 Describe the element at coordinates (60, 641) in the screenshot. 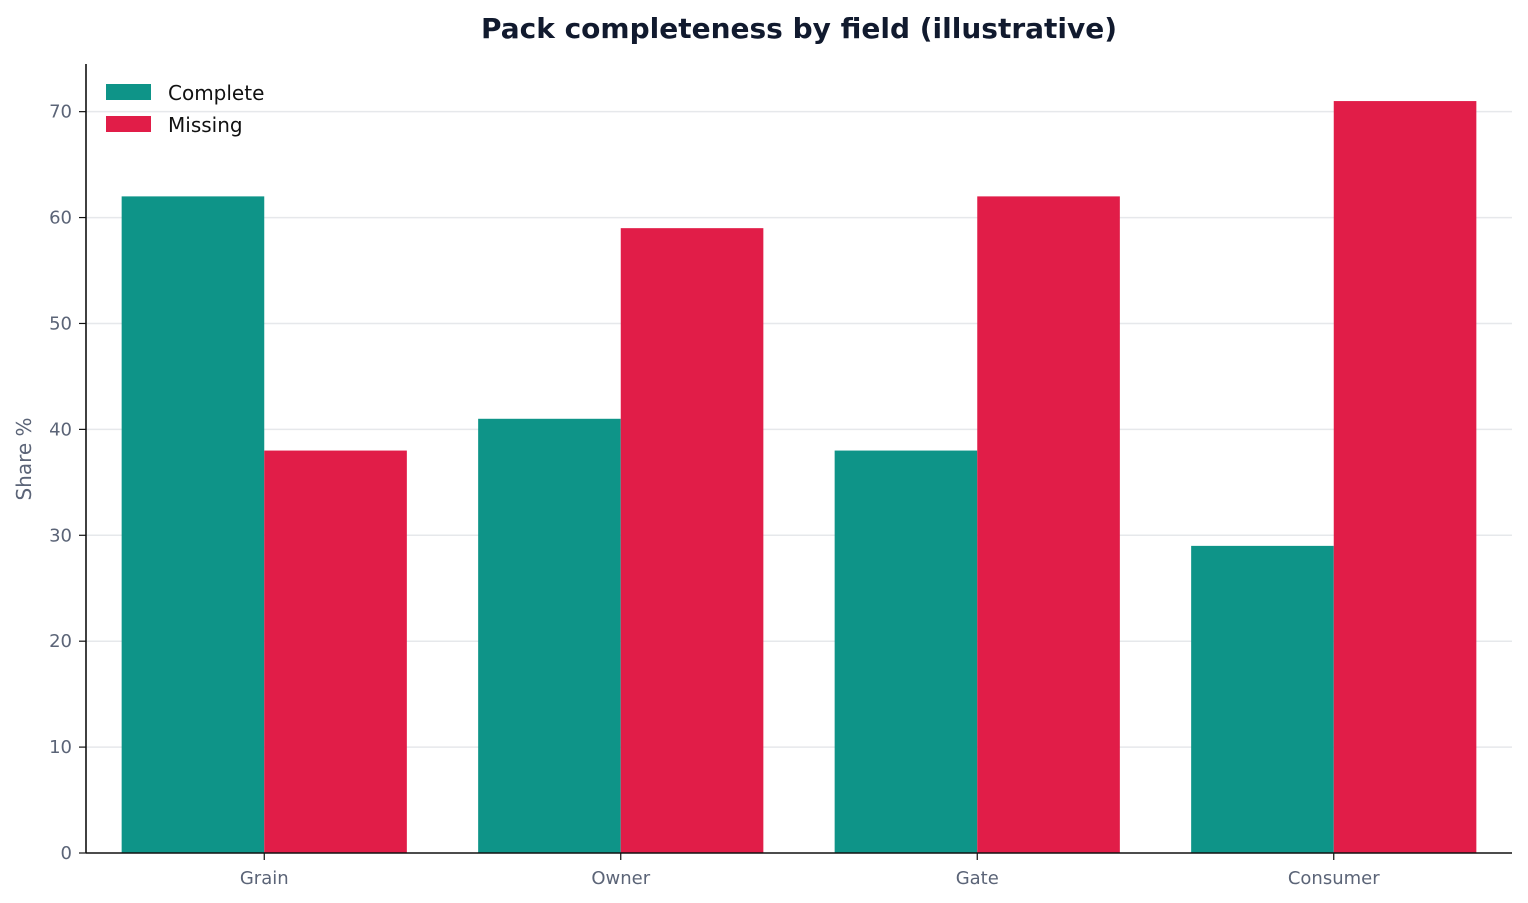

I see `y-tick-label: 20` at that location.